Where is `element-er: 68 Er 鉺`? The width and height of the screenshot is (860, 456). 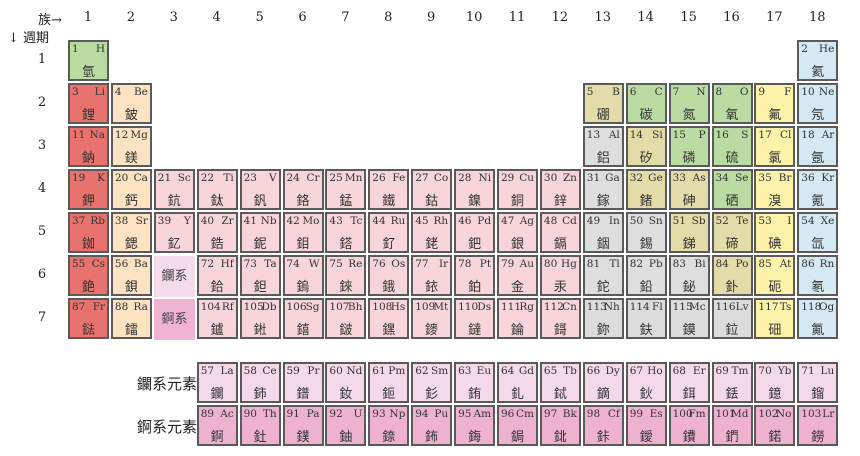 element-er: 68 Er 鉺 is located at coordinates (689, 382).